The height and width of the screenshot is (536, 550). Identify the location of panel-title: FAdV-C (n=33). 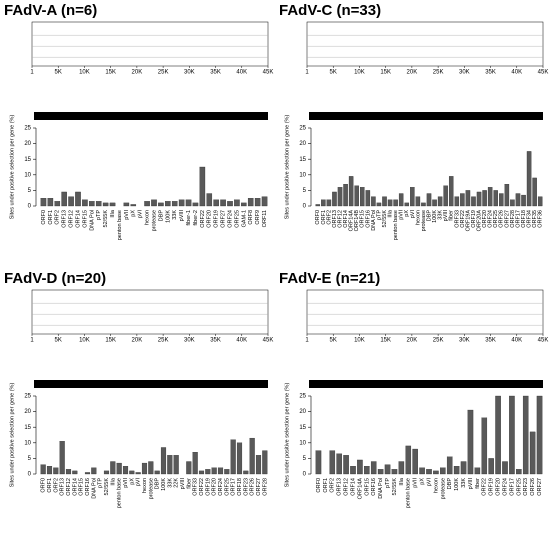
(330, 10).